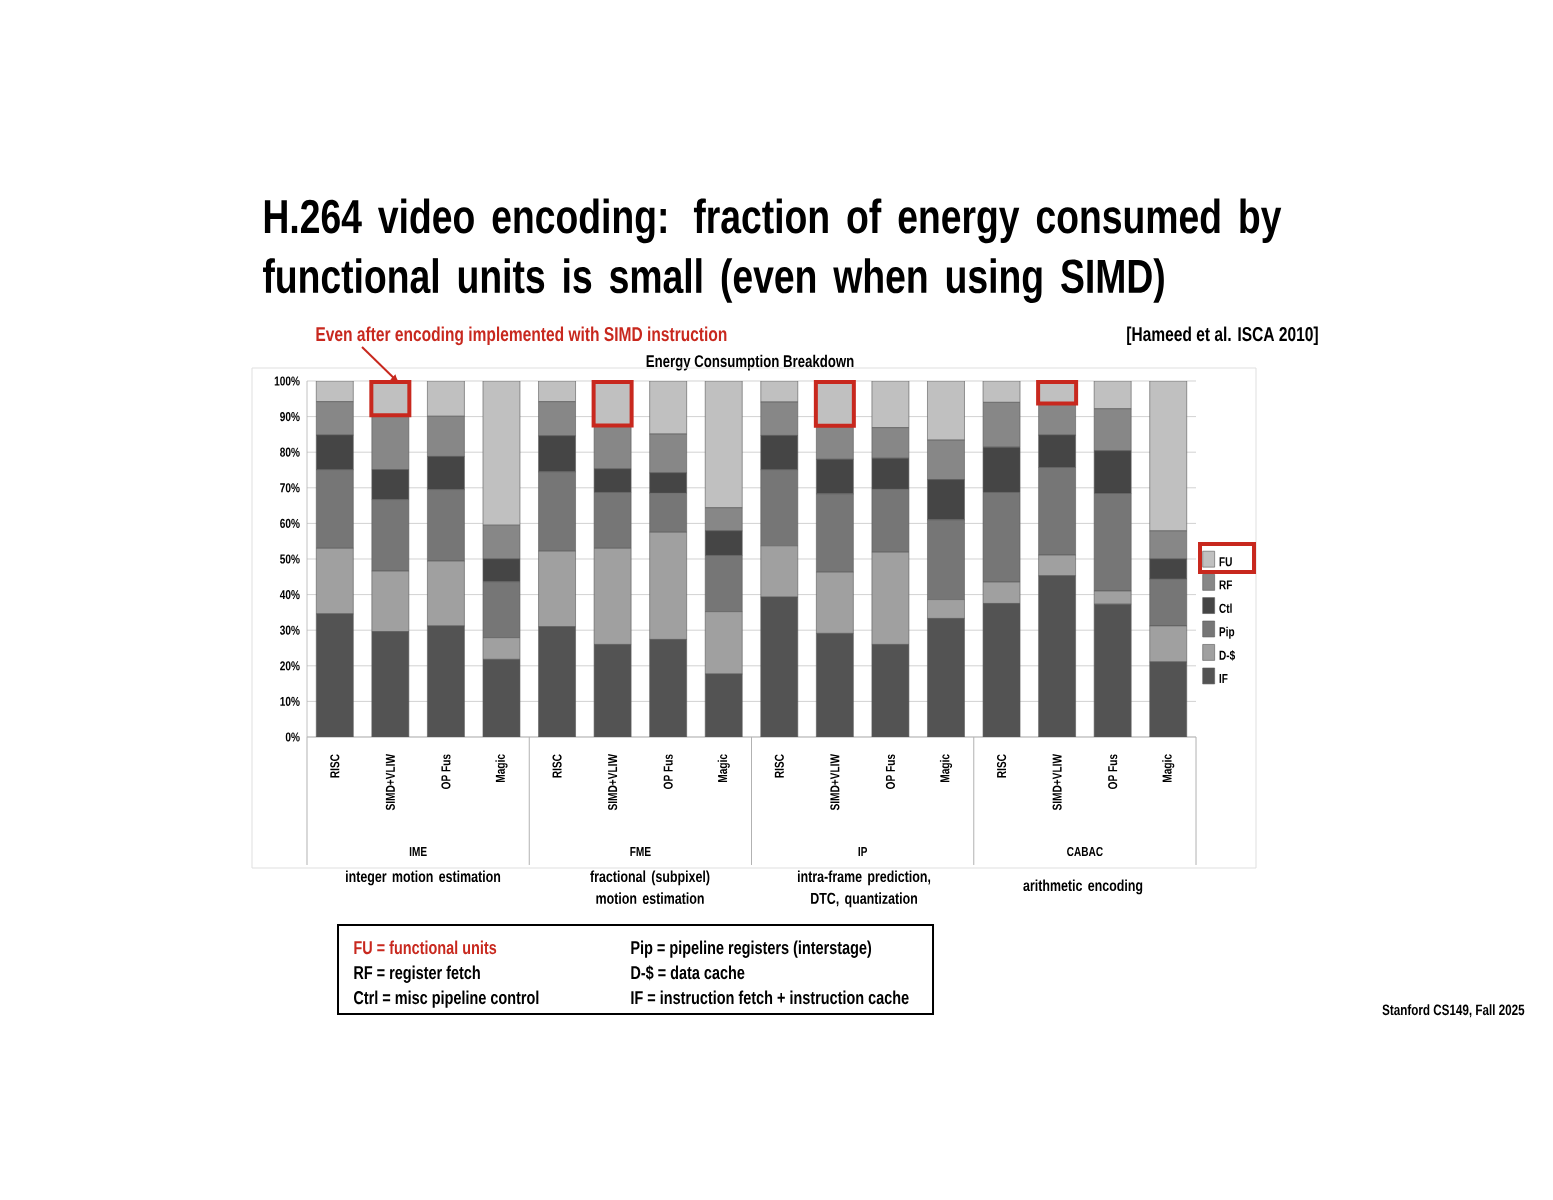 This screenshot has height=1200, width=1553. I want to click on chart-title: H.264 video encoding: fraction of energy consumed by functional units is small (even when using SIMD), so click(772, 250).